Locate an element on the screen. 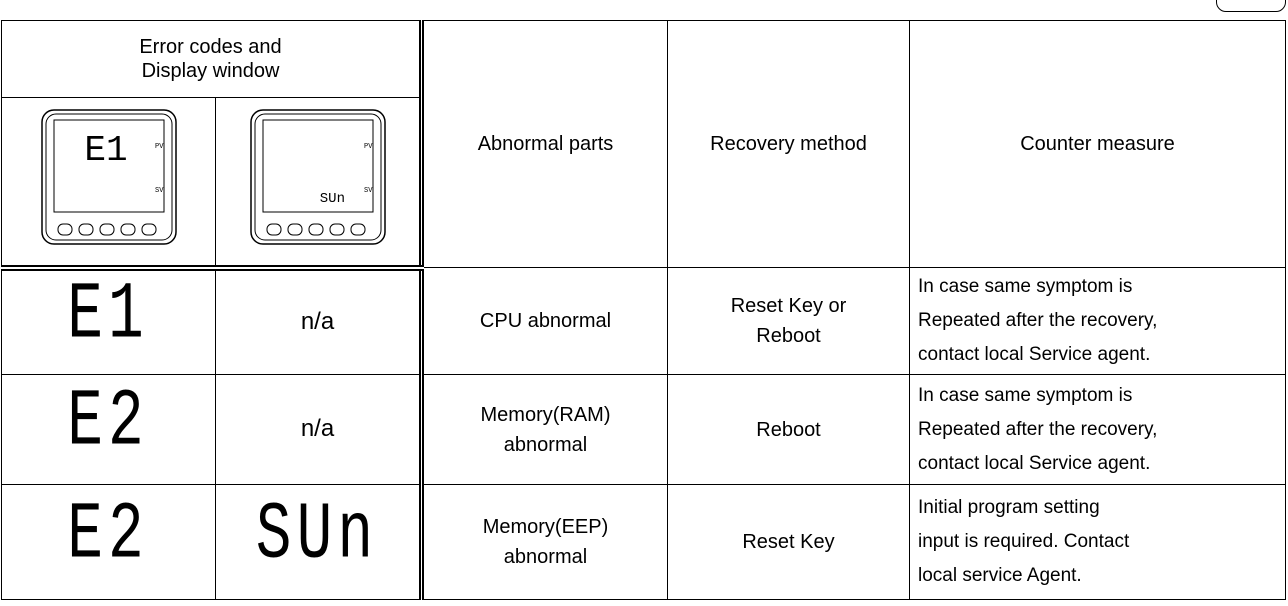 The height and width of the screenshot is (606, 1288). parts-text: CPU abnormal is located at coordinates (545, 321).